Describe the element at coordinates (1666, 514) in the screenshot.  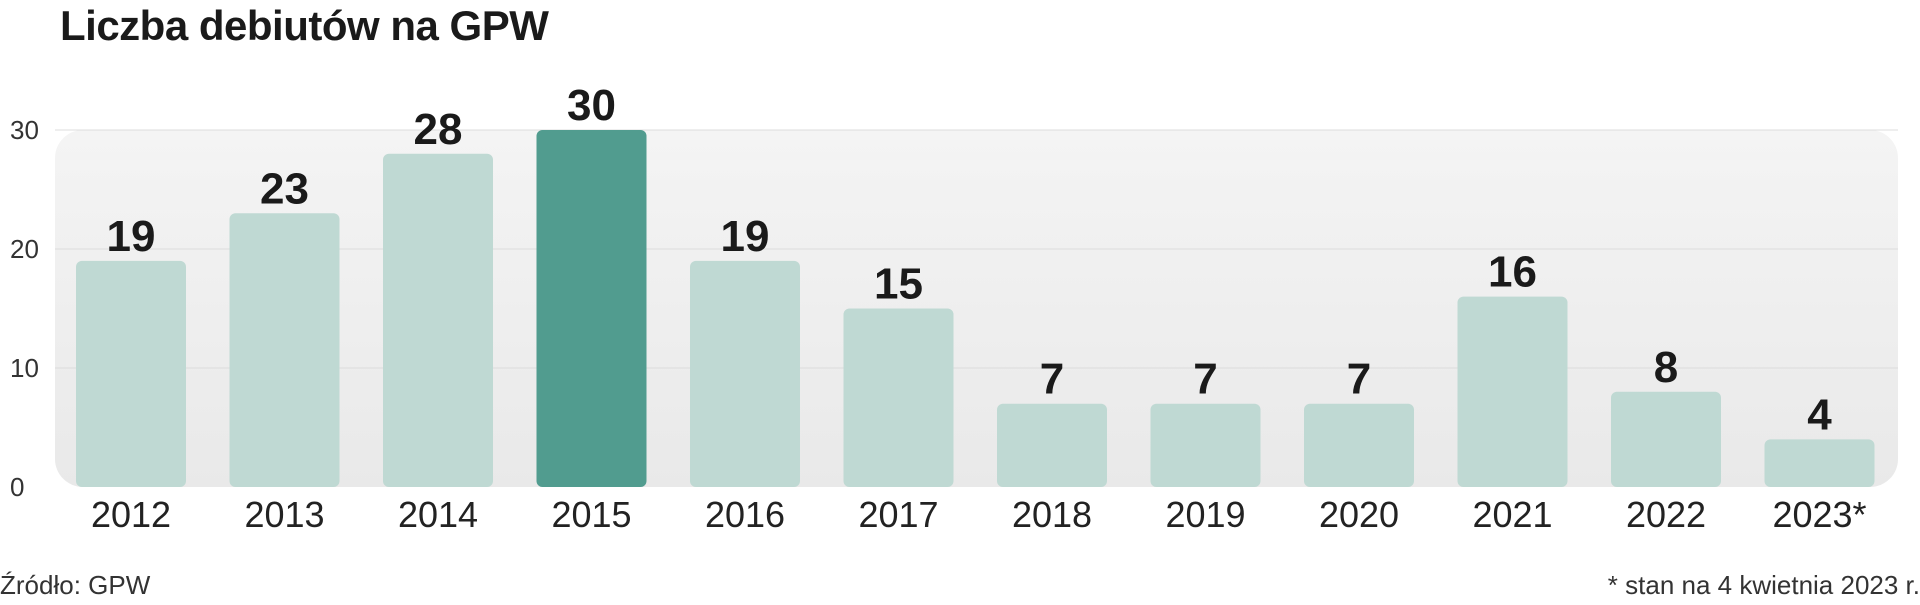
I see `x-category-label: 2022` at that location.